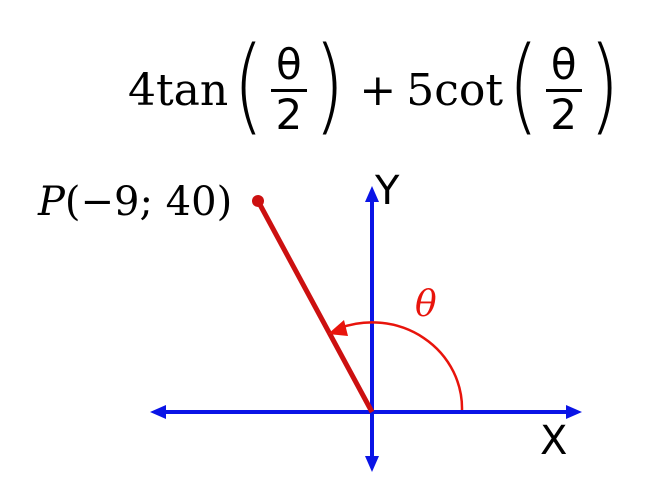 Image resolution: width=649 pixels, height=485 pixels. I want to click on x-axis-label: X, so click(554, 441).